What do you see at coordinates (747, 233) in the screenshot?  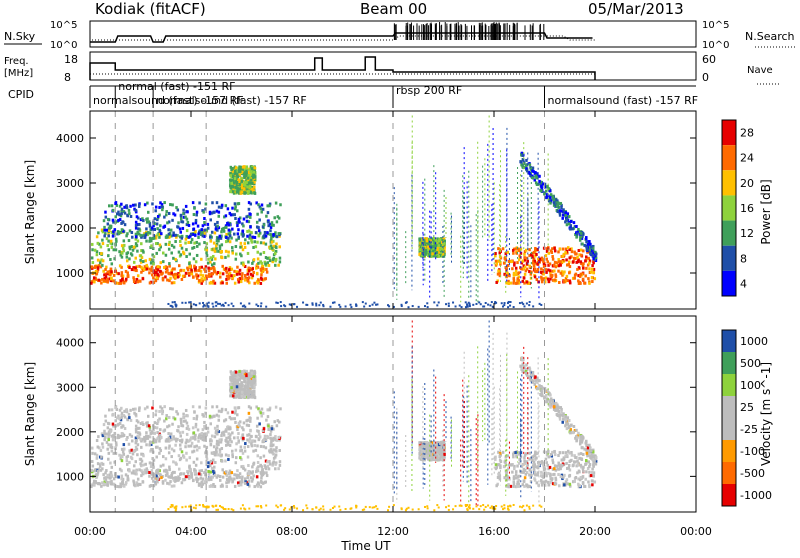 I see `colorbar-tick-label: 12` at bounding box center [747, 233].